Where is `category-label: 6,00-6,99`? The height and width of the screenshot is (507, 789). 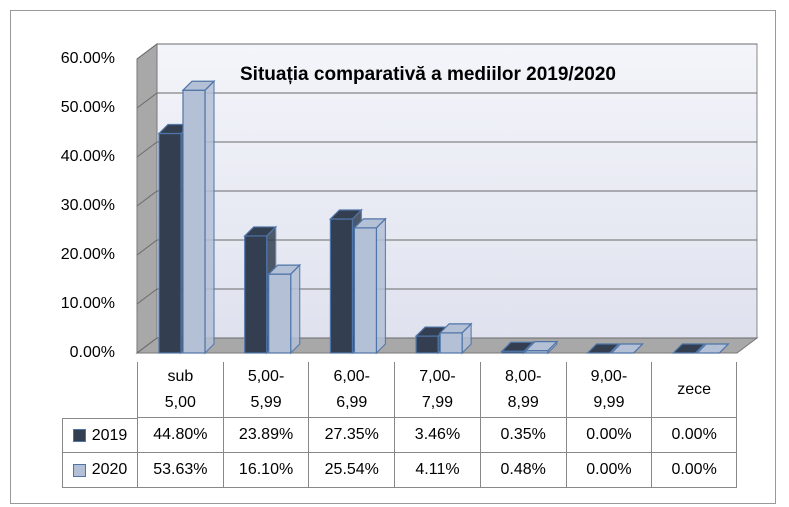 category-label: 6,00-6,99 is located at coordinates (351, 390).